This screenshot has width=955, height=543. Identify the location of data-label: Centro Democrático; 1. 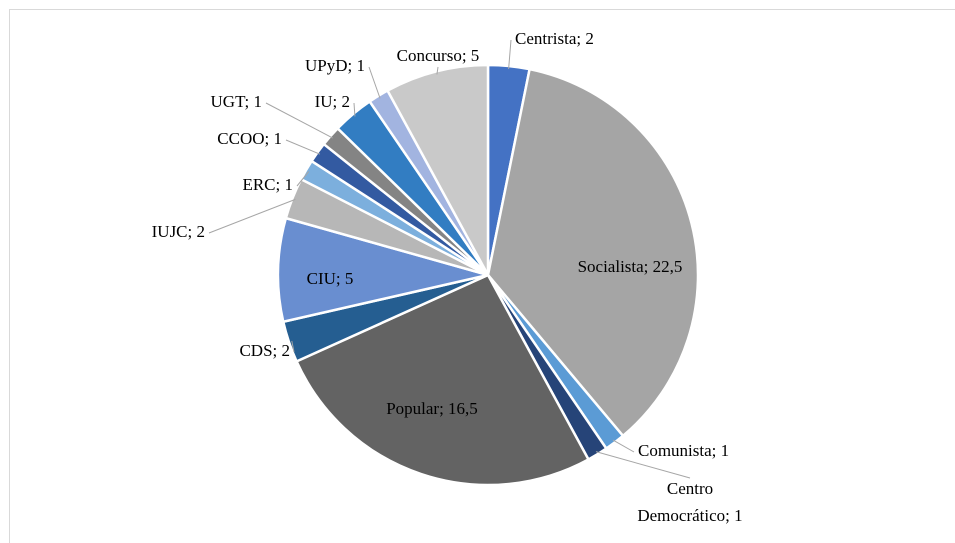
(689, 502).